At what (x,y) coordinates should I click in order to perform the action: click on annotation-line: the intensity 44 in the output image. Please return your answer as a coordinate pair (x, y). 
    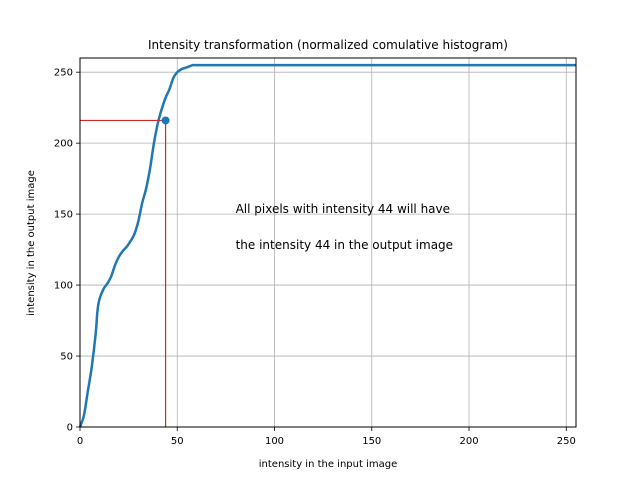
    Looking at the image, I should click on (344, 245).